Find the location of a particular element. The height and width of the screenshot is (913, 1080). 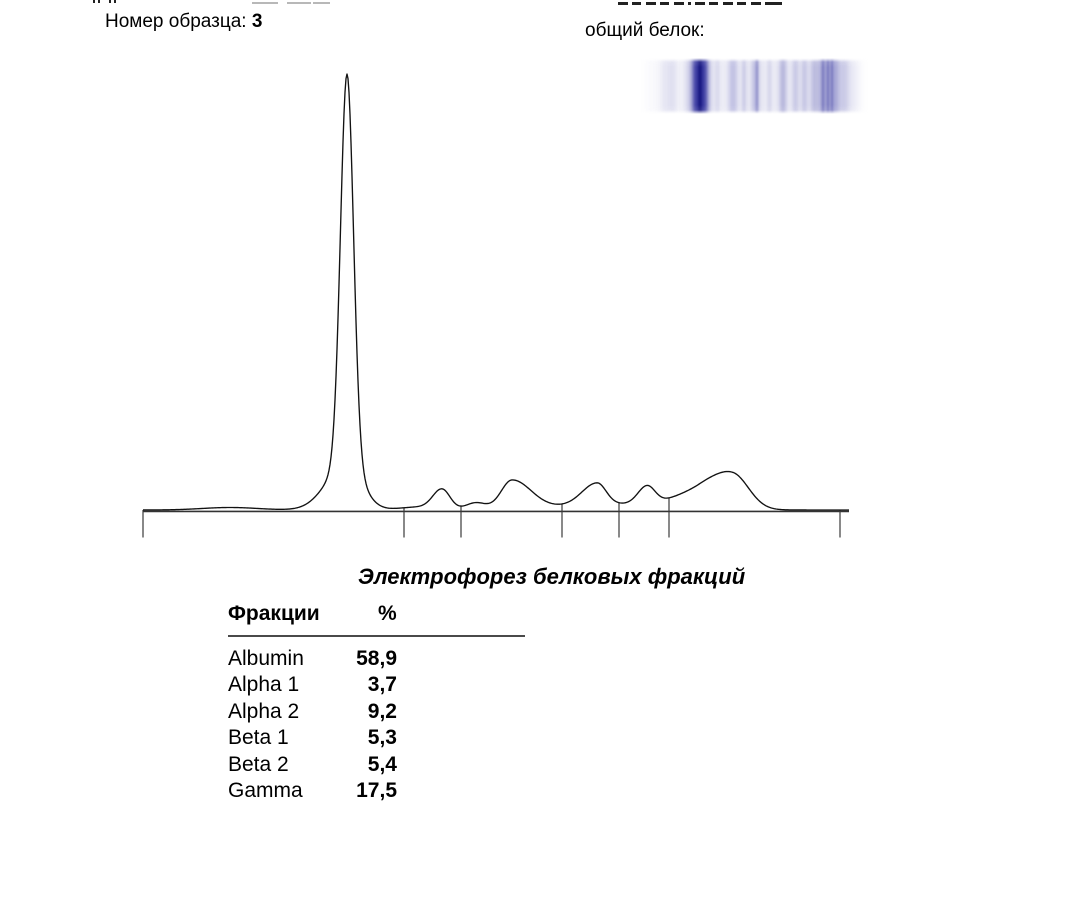

table-header-row: Фракции % is located at coordinates (378, 614).